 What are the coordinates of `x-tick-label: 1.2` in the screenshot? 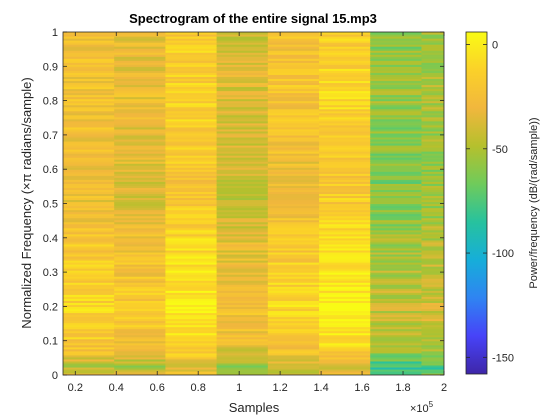 It's located at (279, 388).